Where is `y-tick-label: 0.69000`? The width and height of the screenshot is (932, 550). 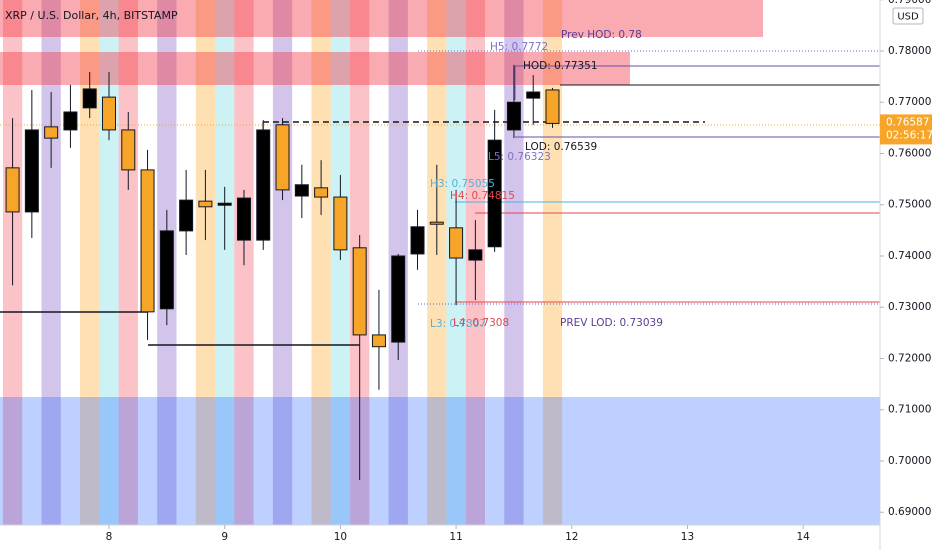
y-tick-label: 0.69000 is located at coordinates (909, 512).